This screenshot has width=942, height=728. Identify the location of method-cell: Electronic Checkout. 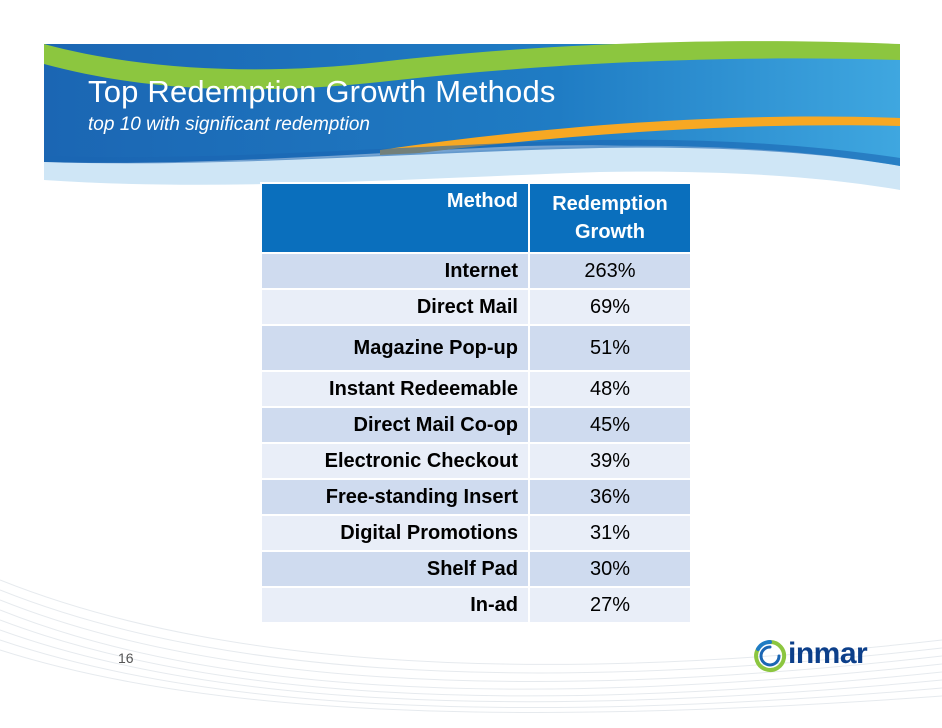
(395, 461).